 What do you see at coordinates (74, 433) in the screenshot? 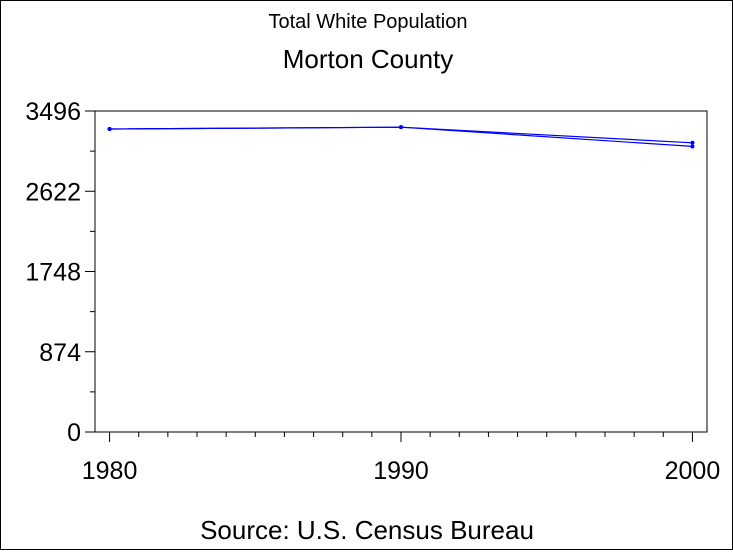
I see `y-tick-label: 0` at bounding box center [74, 433].